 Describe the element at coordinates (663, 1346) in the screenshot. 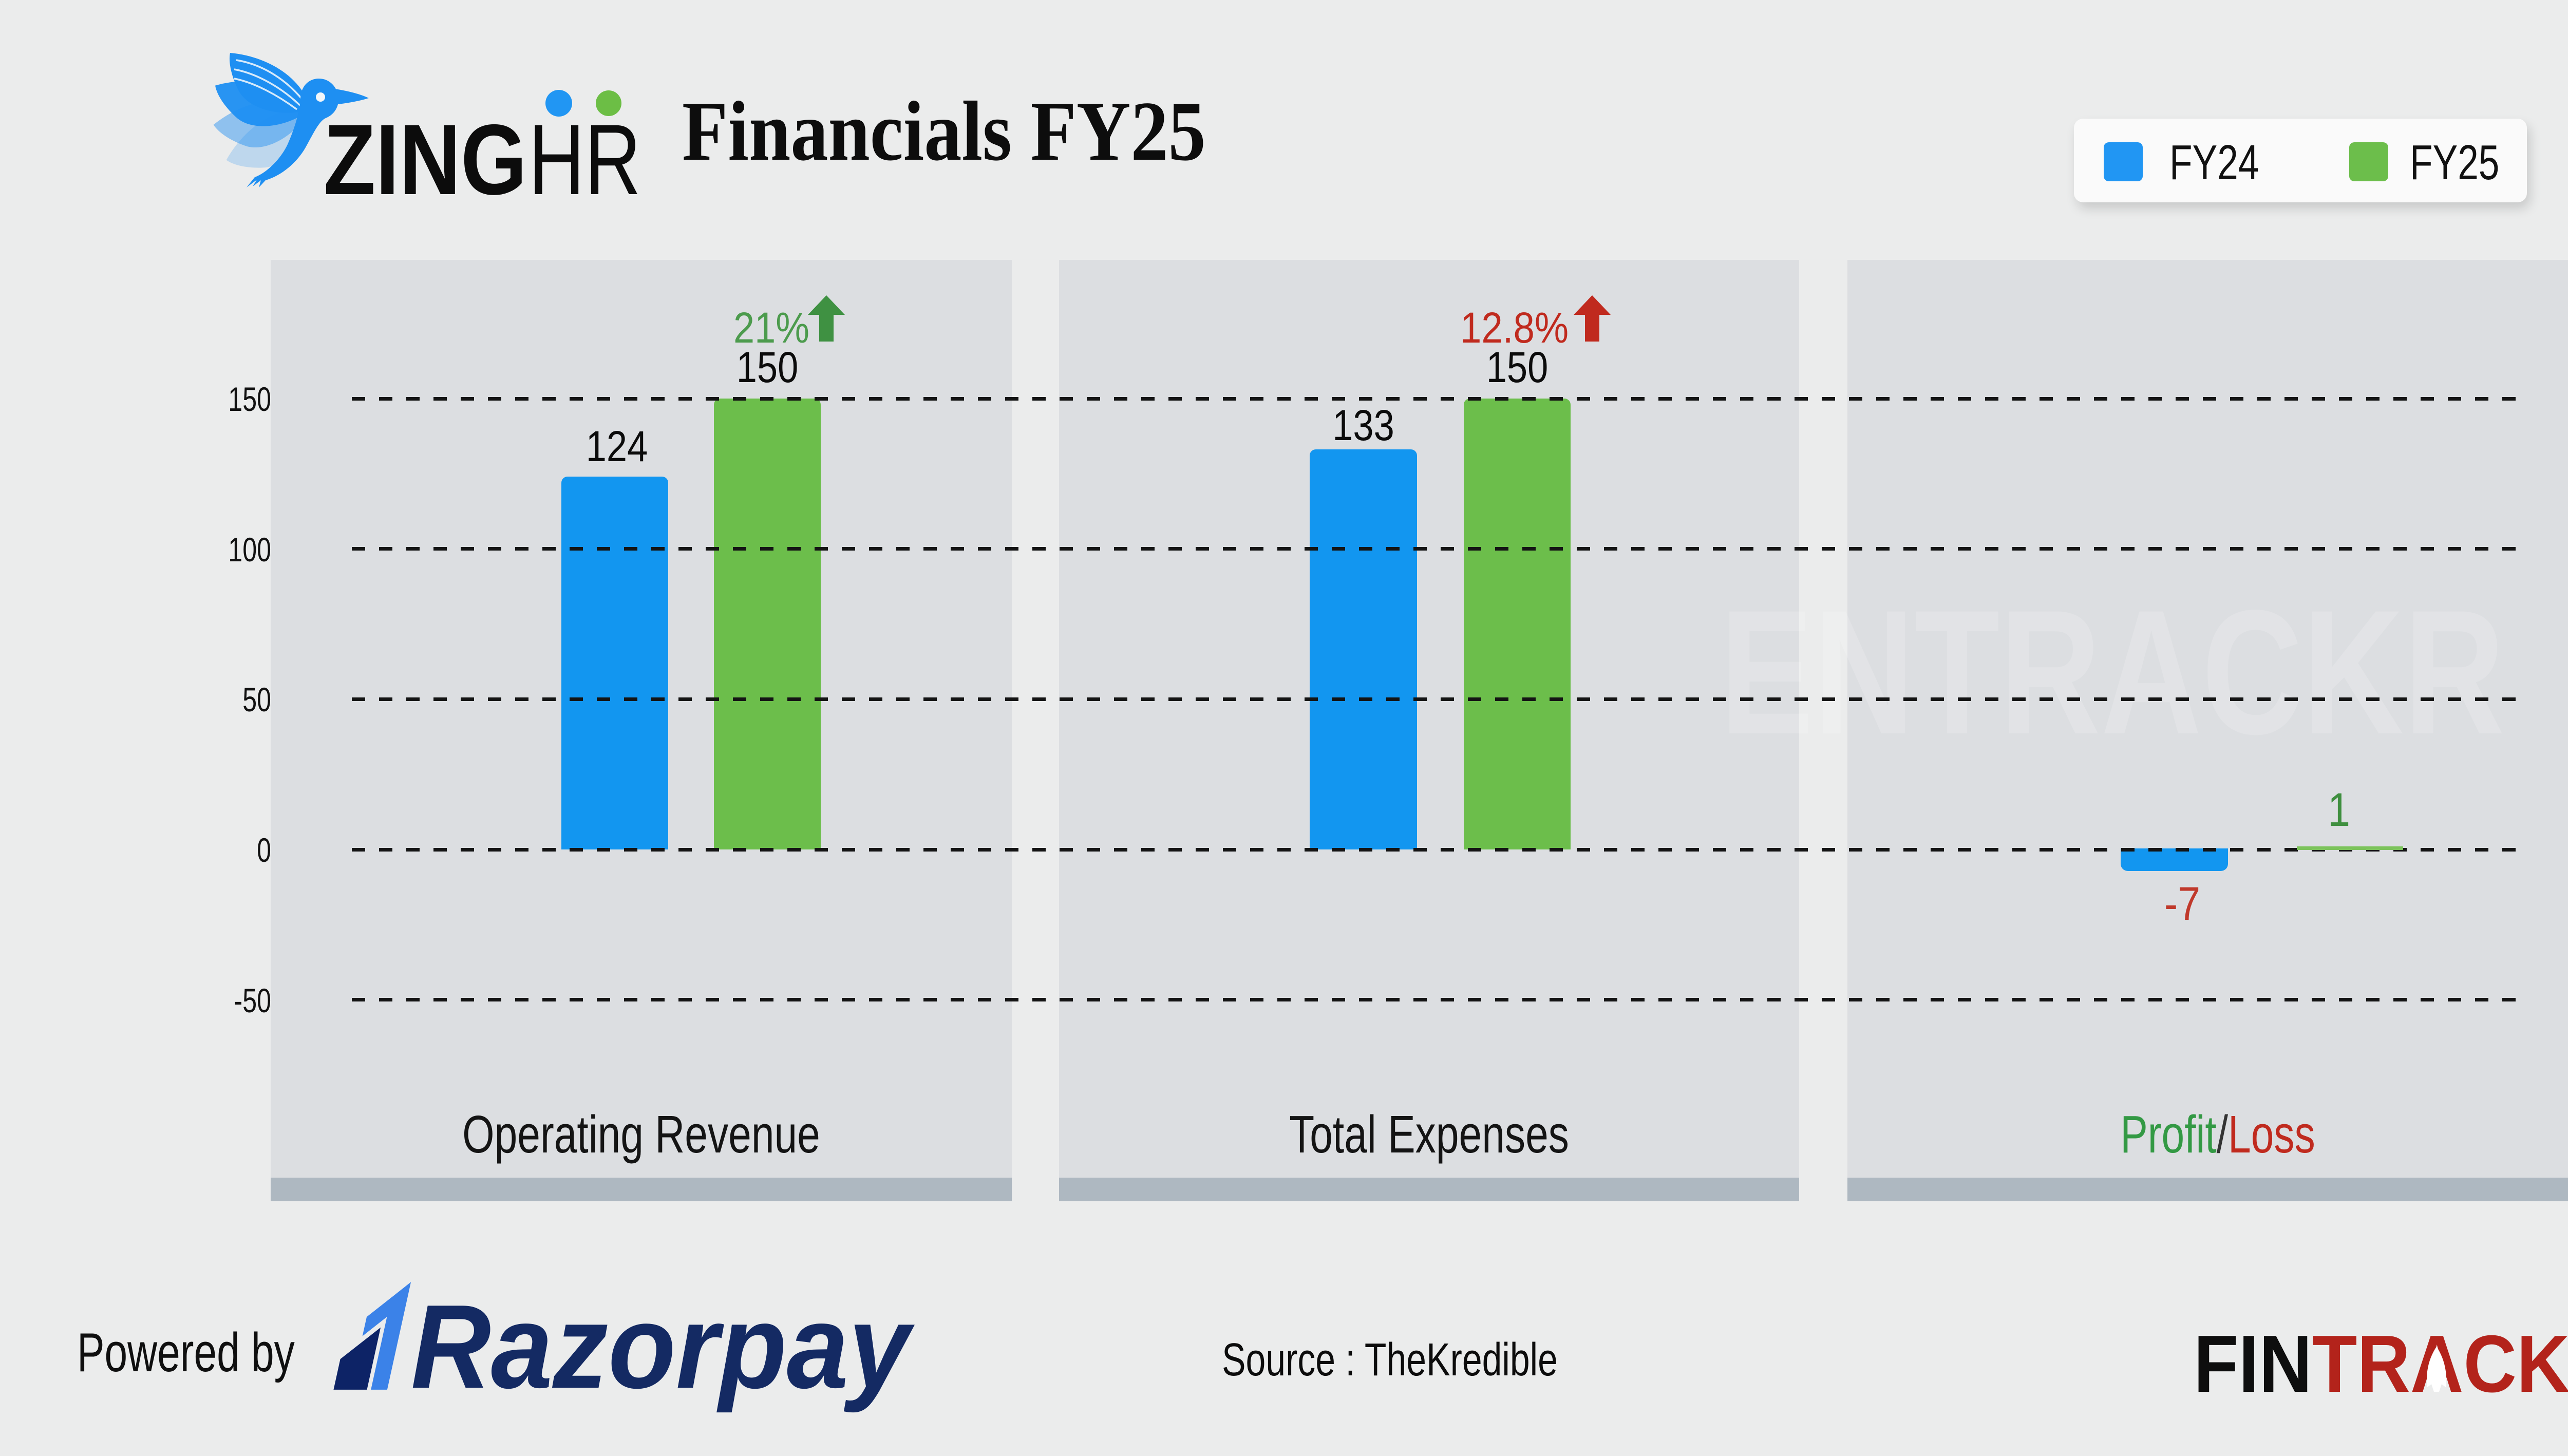

I see `svg-text: Razorpay` at that location.